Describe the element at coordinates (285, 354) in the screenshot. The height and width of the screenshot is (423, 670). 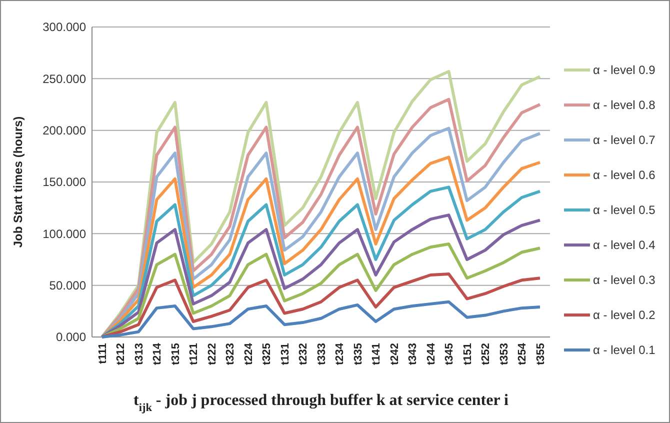
I see `x-tick-label: t131` at that location.